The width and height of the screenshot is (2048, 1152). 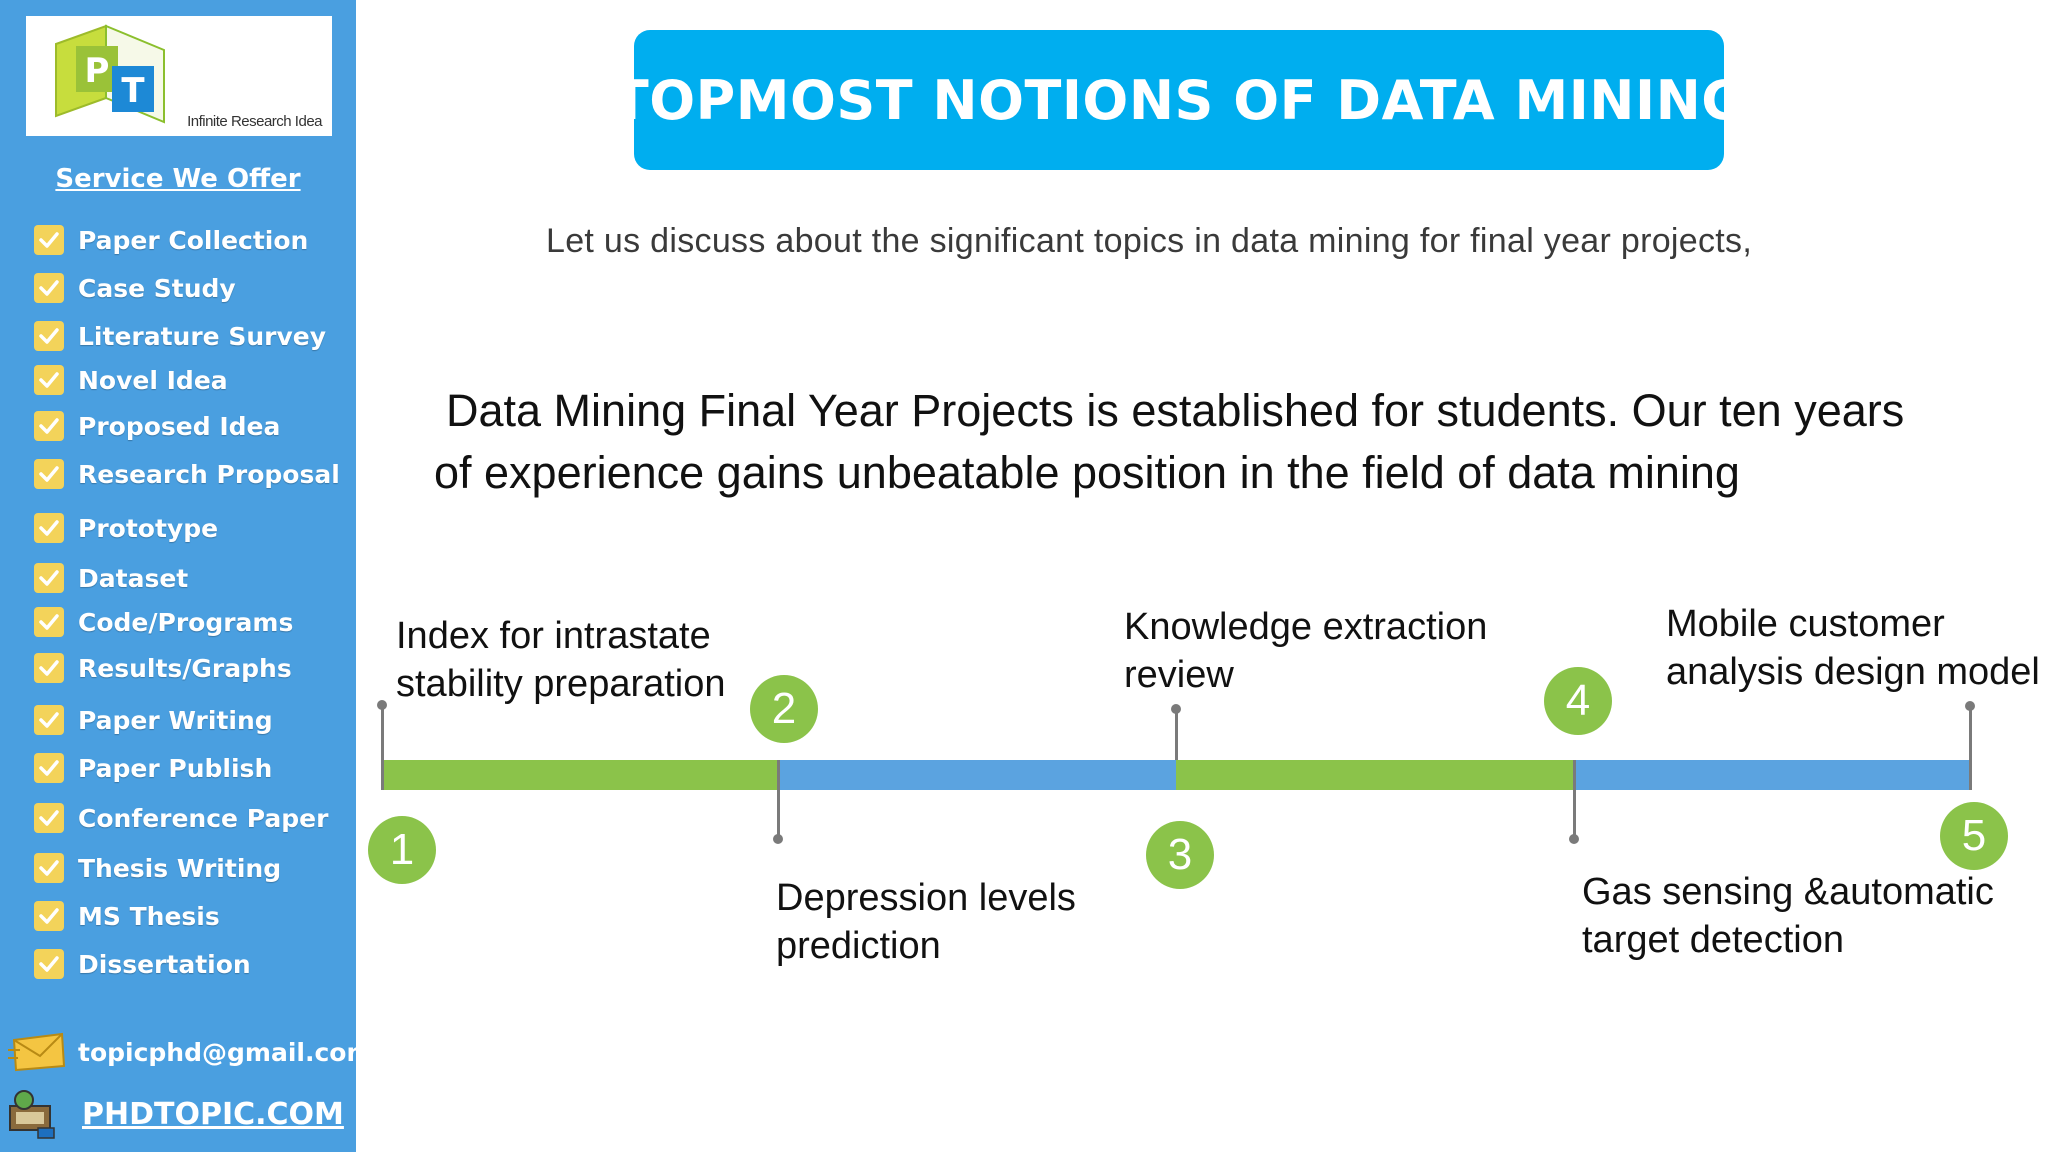 I want to click on title-banner: TOPMOST NOTIONS OF DATA MINING, so click(x=1179, y=100).